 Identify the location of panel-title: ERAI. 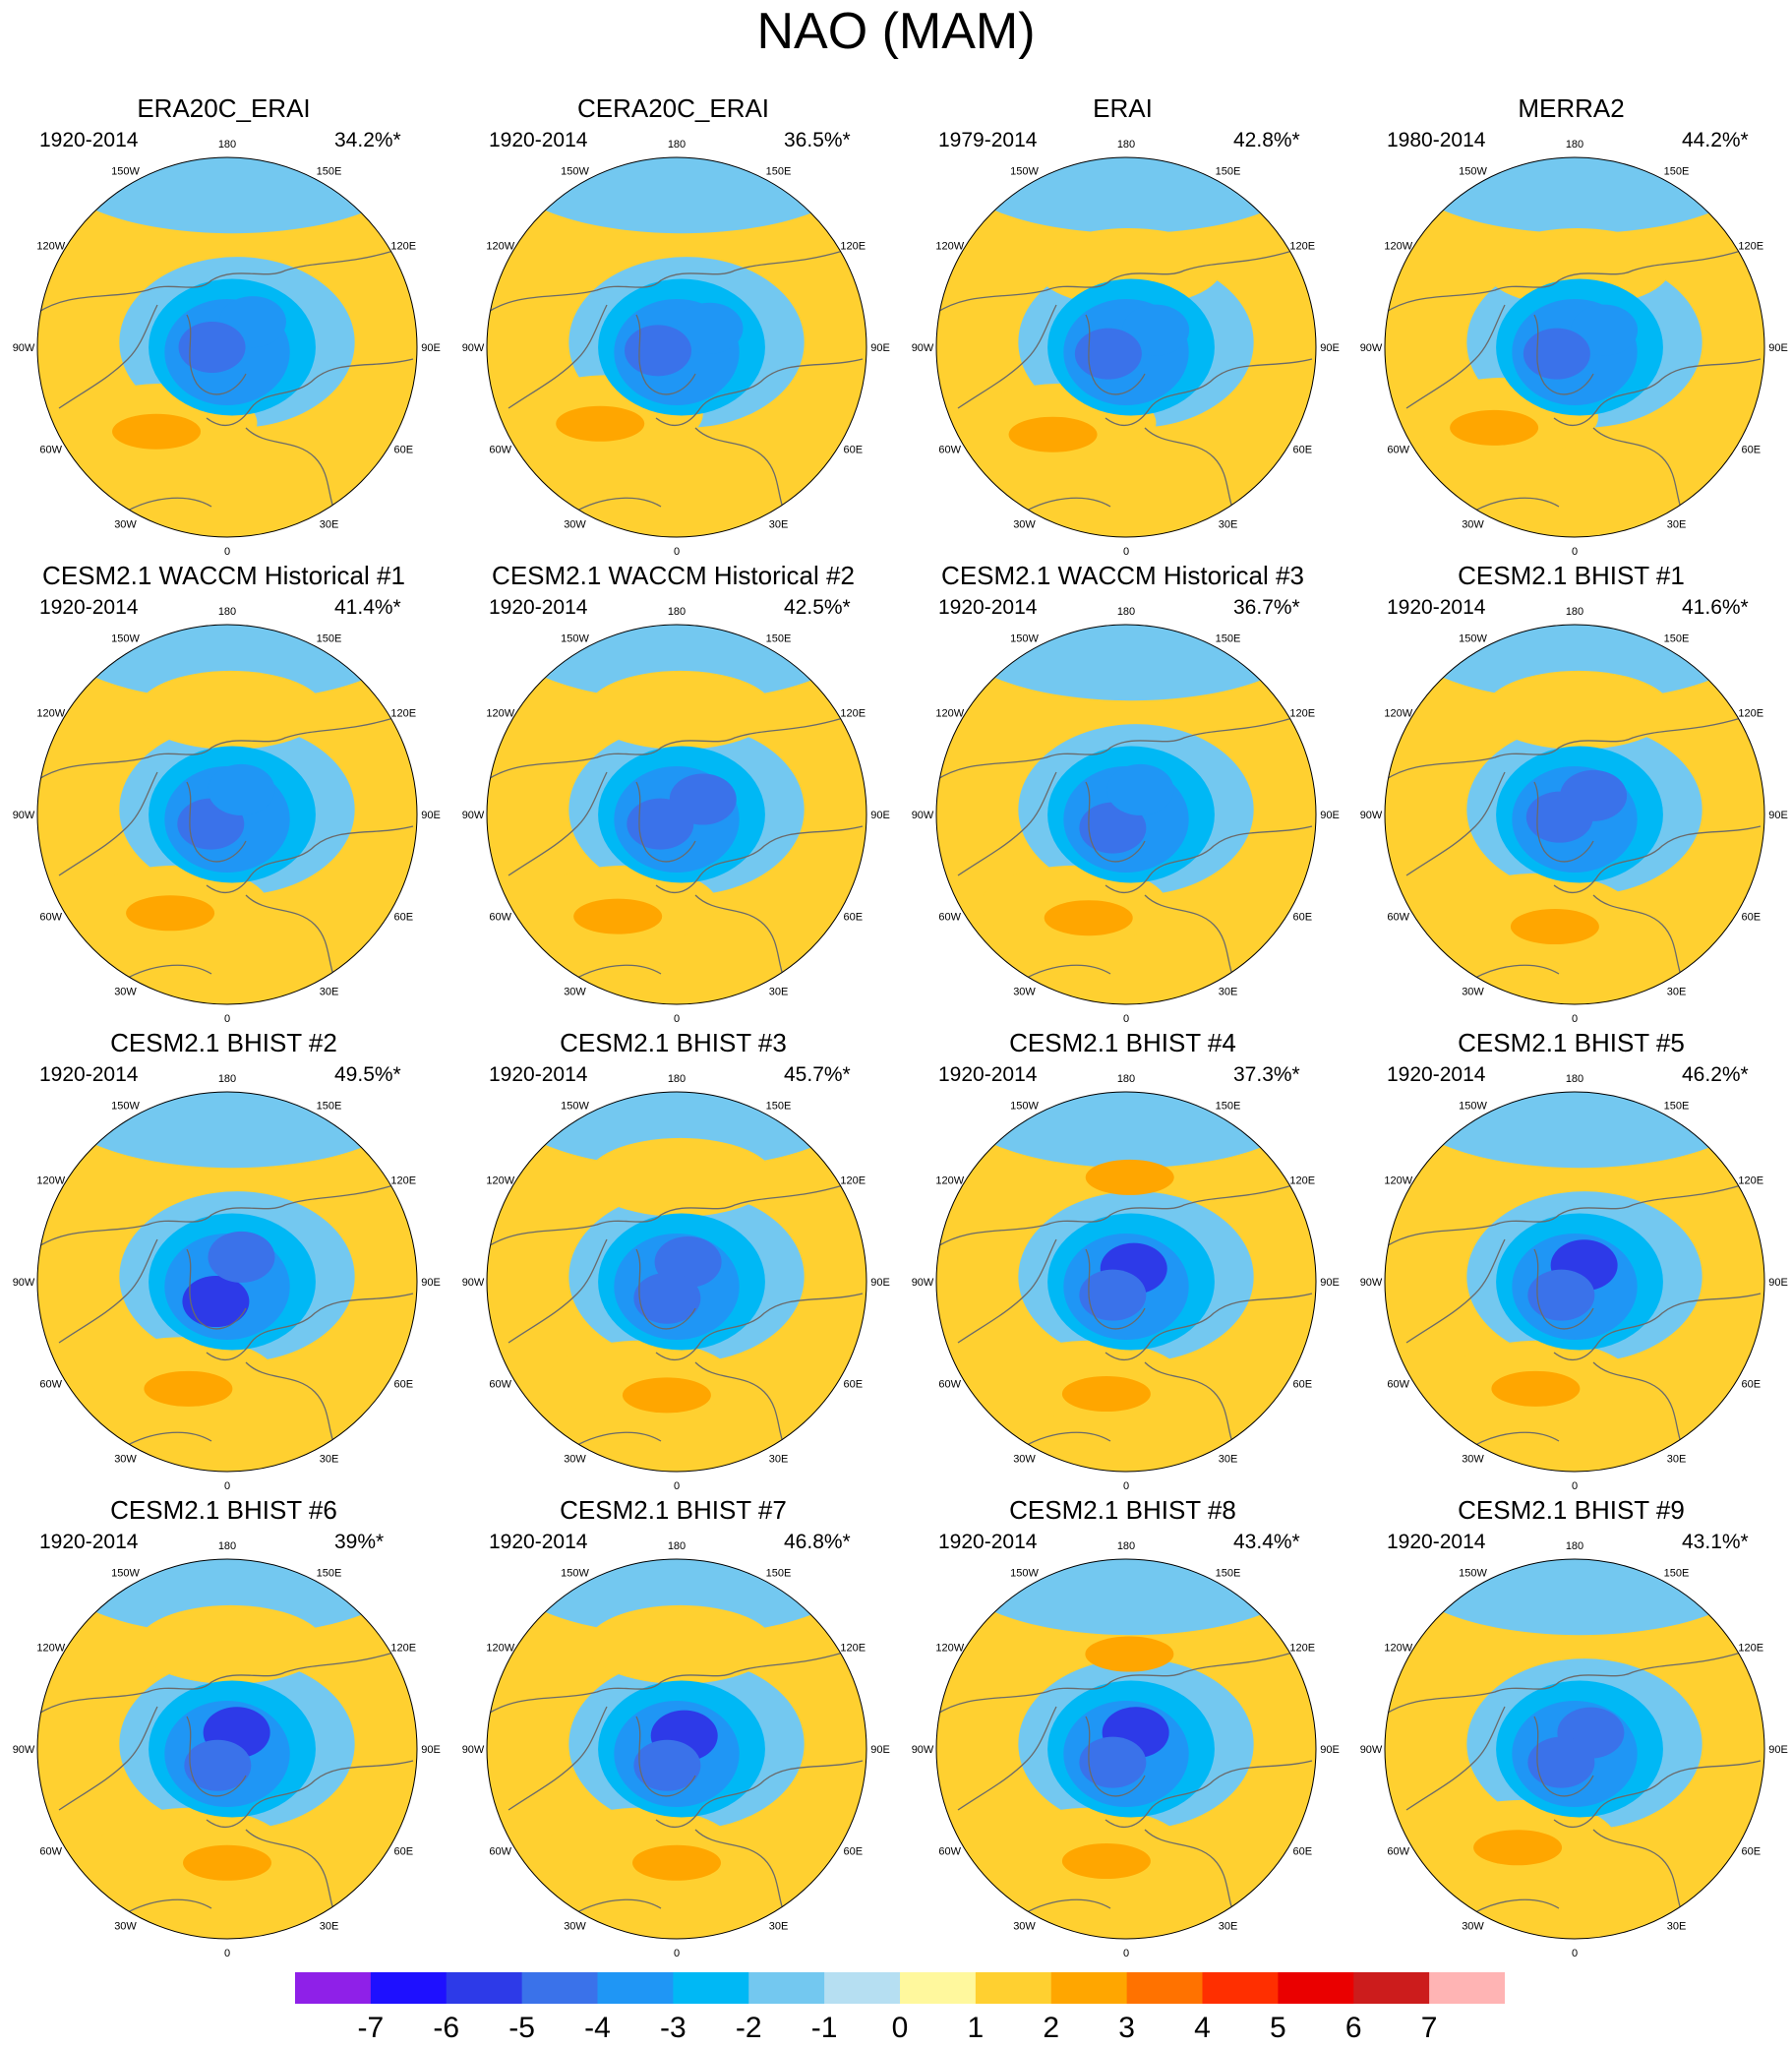
(1123, 108).